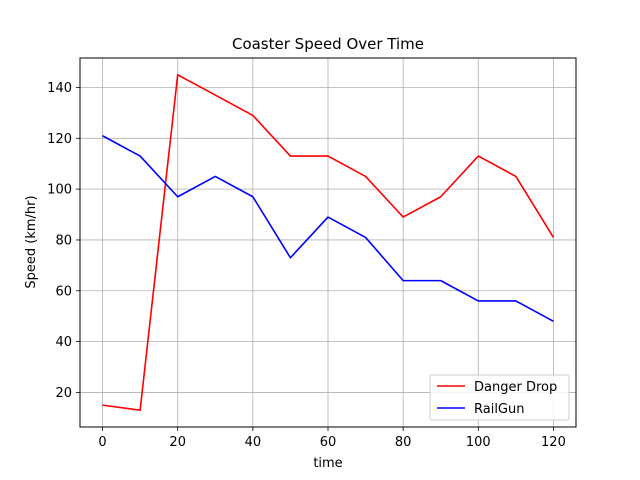 The image size is (640, 480). Describe the element at coordinates (177, 442) in the screenshot. I see `x-tick-label: 20` at that location.